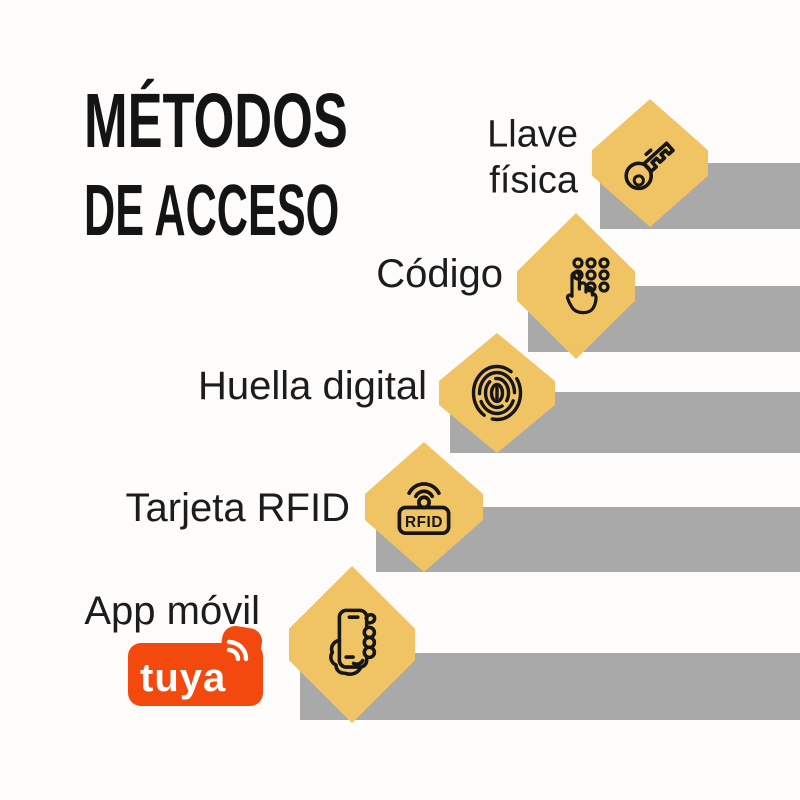 The image size is (800, 800). Describe the element at coordinates (649, 166) in the screenshot. I see `key-icon` at that location.